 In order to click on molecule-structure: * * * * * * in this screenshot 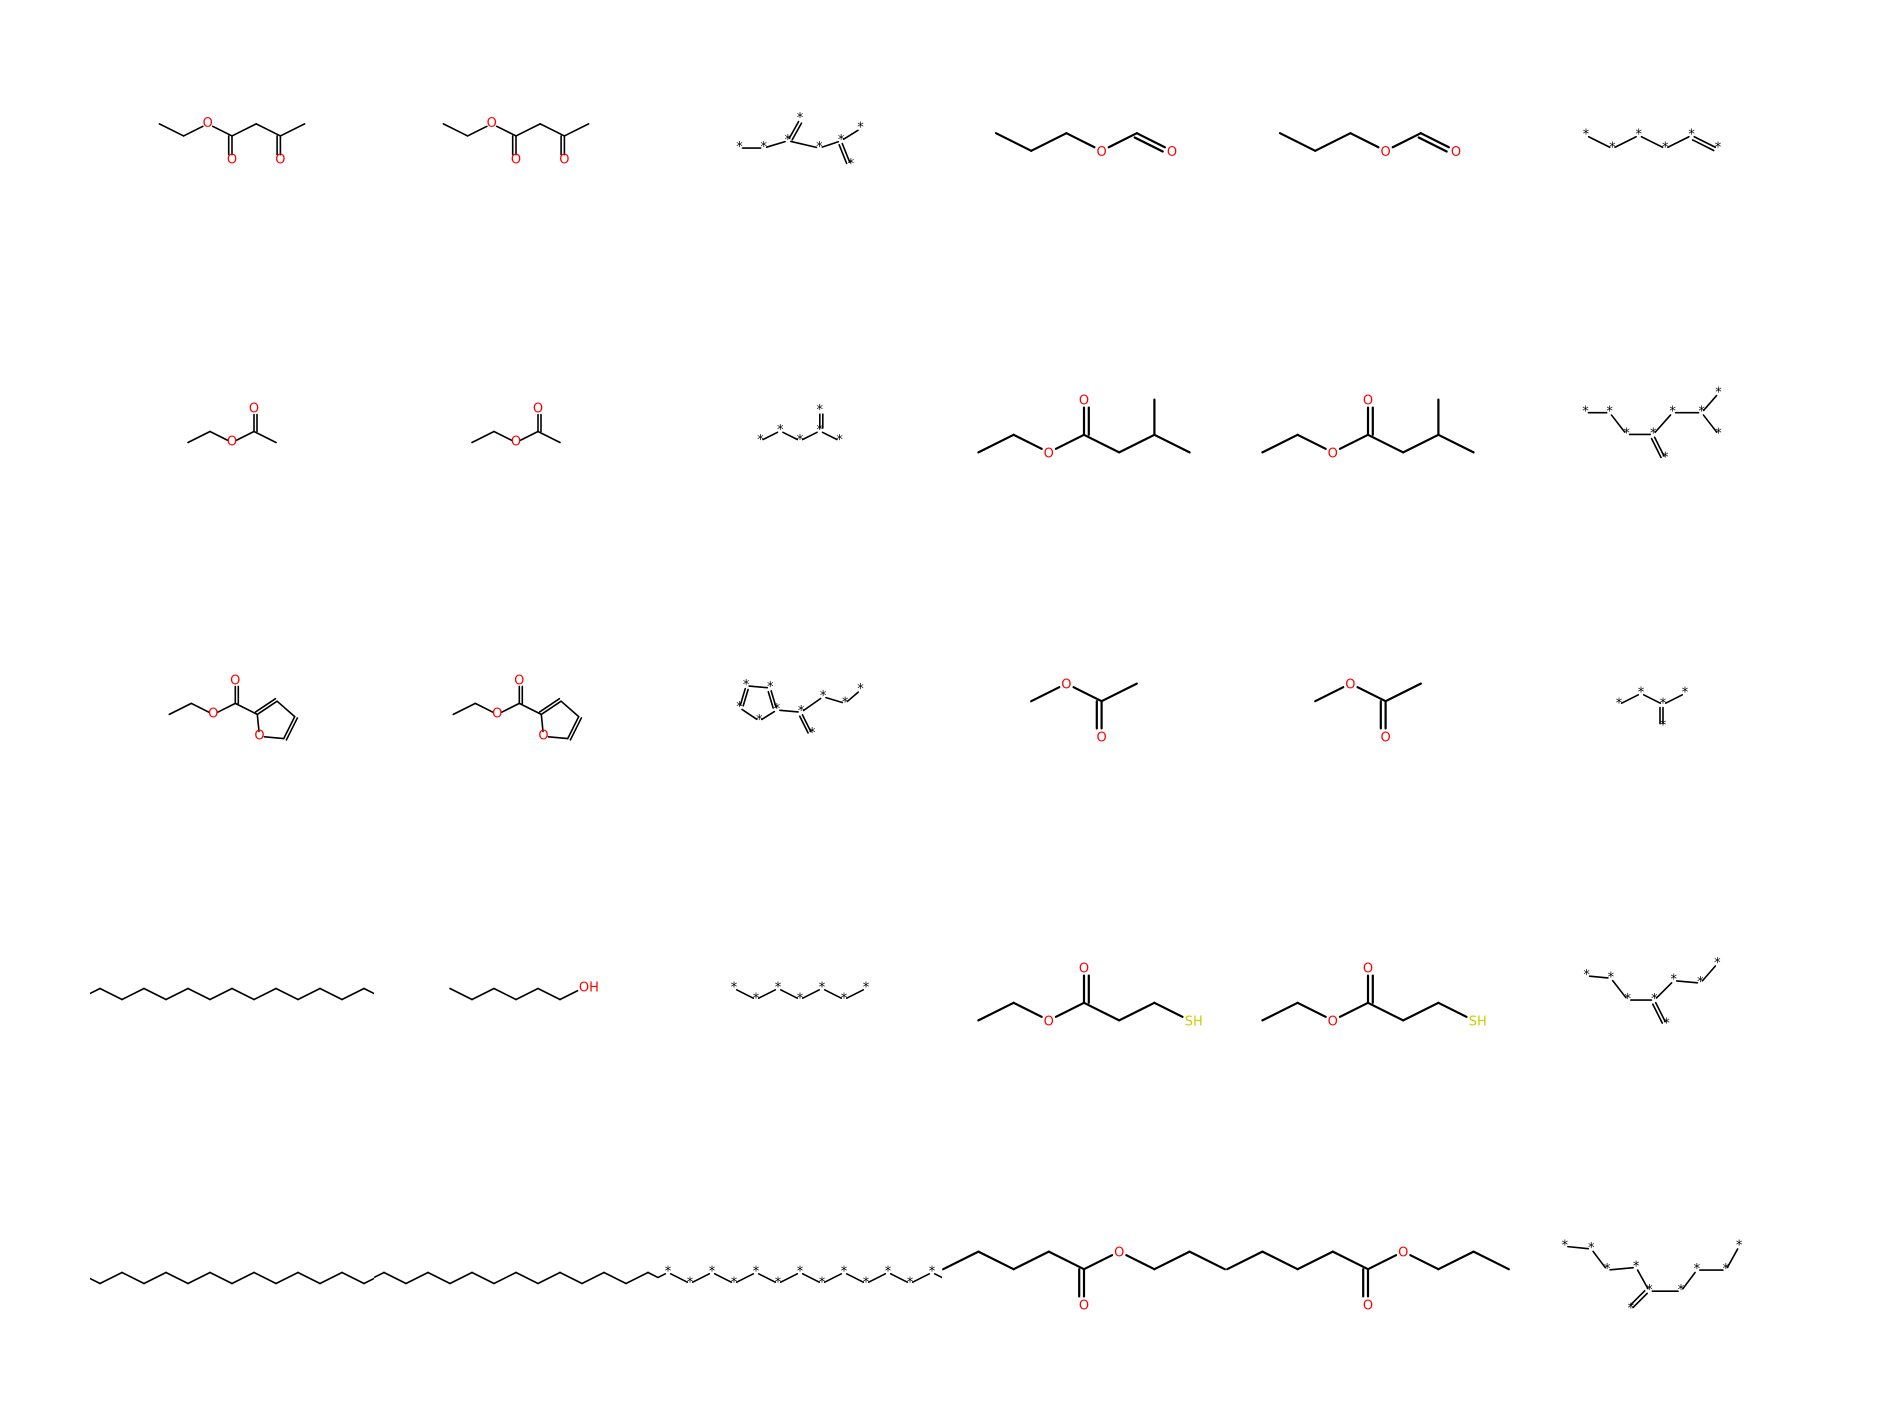, I will do `click(1652, 141)`.